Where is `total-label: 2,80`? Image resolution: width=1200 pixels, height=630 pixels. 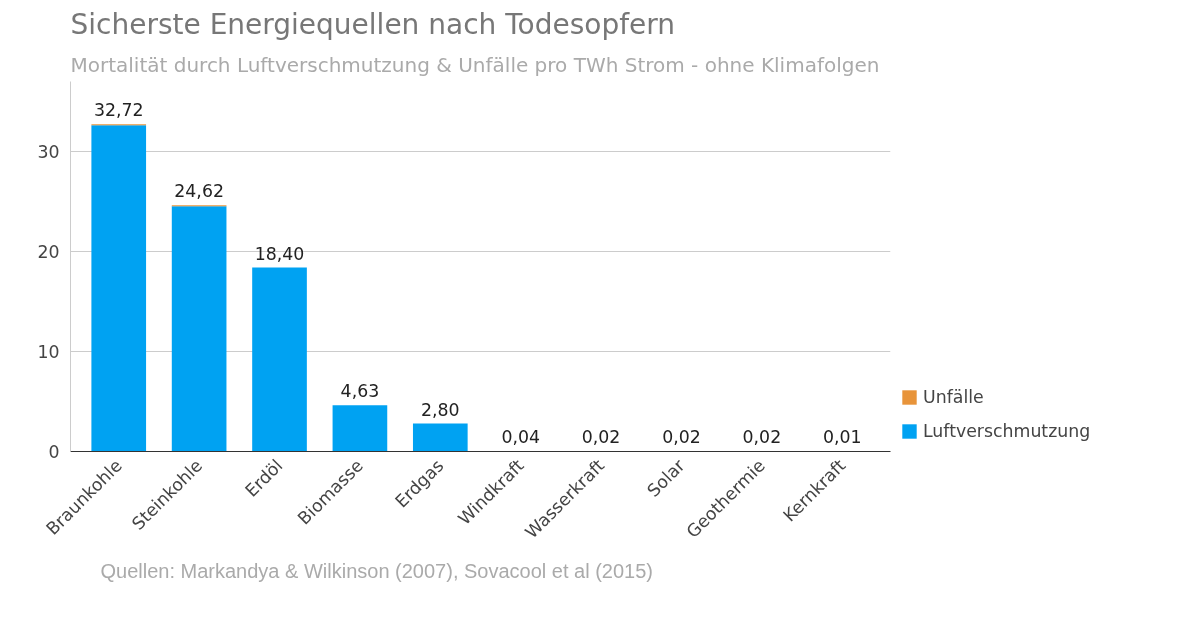 total-label: 2,80 is located at coordinates (440, 409).